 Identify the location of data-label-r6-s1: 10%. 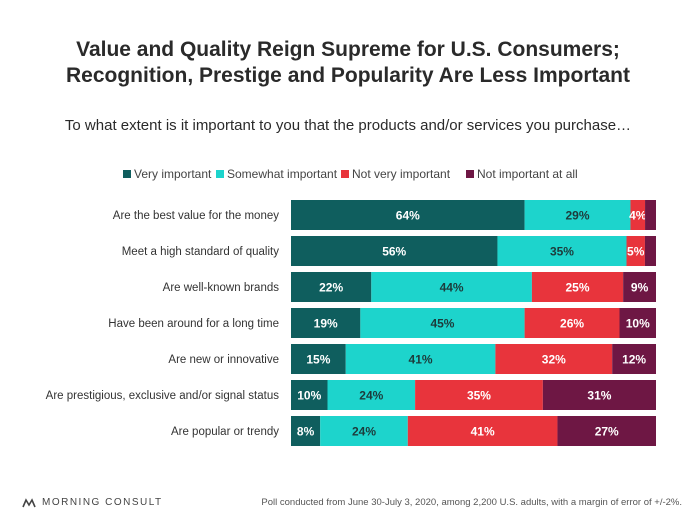
(309, 396).